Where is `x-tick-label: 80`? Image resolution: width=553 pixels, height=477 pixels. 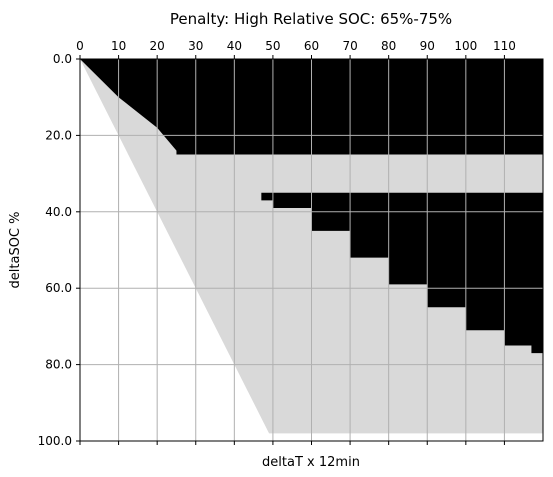
x-tick-label: 80 is located at coordinates (388, 46).